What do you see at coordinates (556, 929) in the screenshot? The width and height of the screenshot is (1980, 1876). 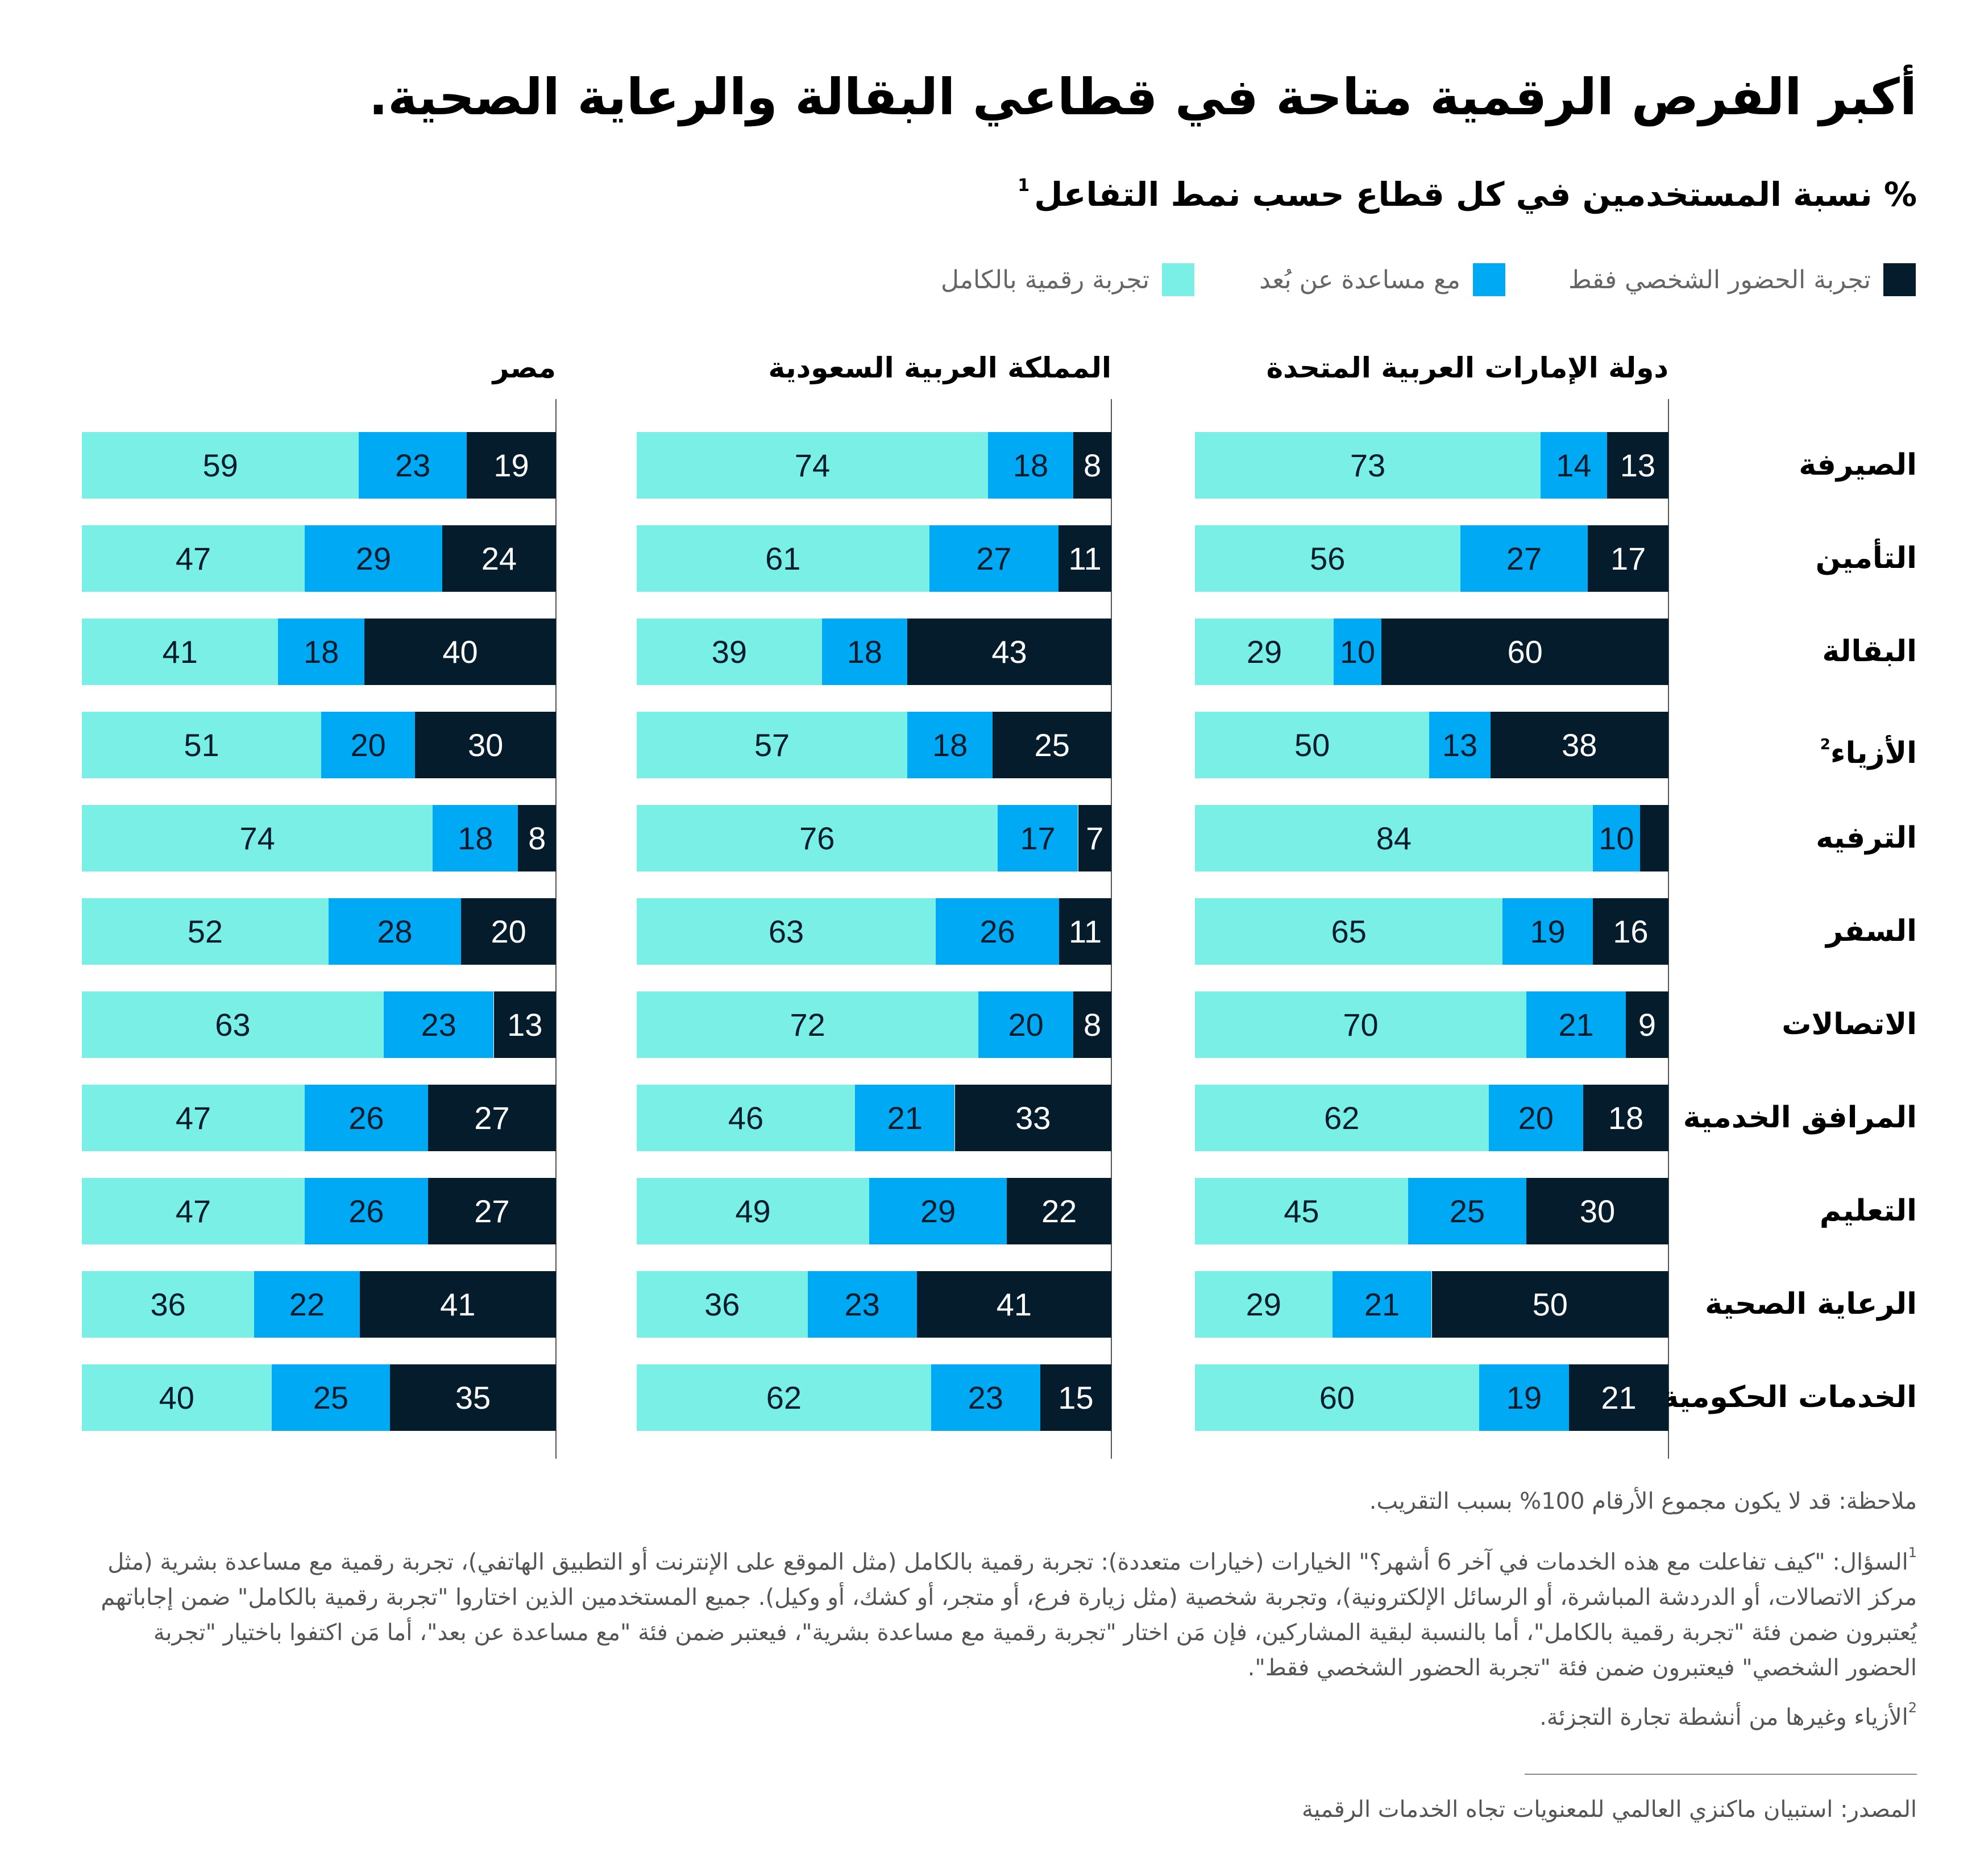 I see `axis-line-egypt` at bounding box center [556, 929].